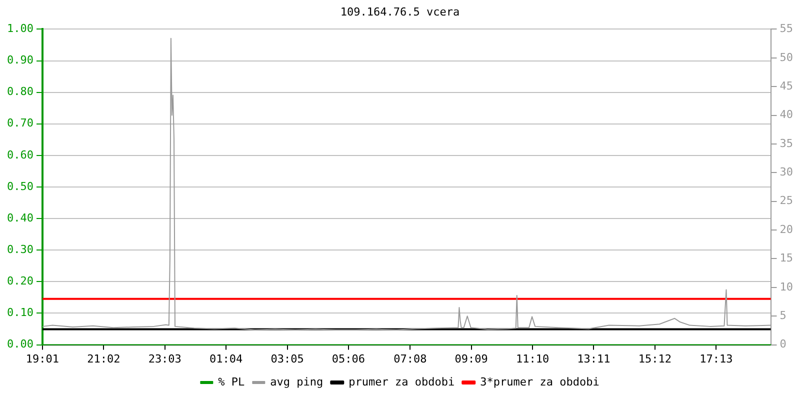 Image resolution: width=800 pixels, height=400 pixels. I want to click on y-tick-label: 0.40, so click(20, 217).